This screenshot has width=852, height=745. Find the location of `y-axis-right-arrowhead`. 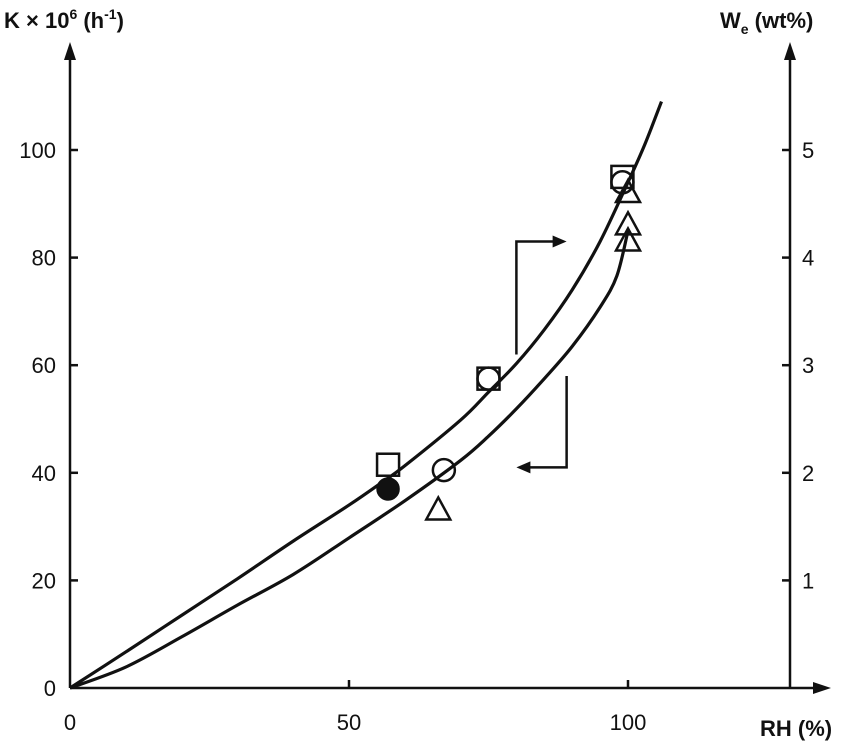

y-axis-right-arrowhead is located at coordinates (790, 51).